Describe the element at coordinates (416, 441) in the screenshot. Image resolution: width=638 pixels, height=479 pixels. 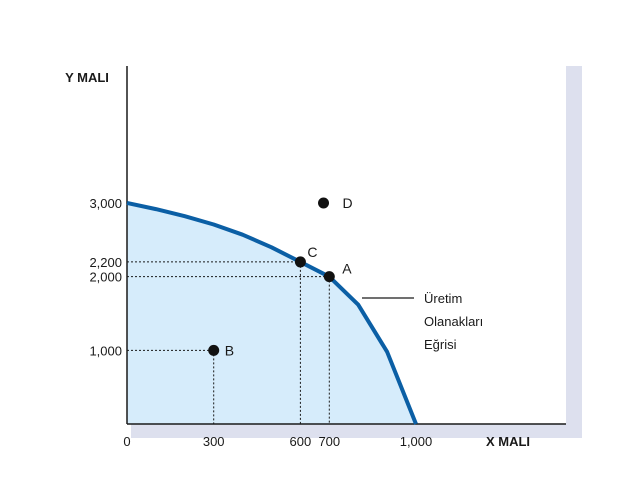
I see `x-tick-label: 1,000` at that location.